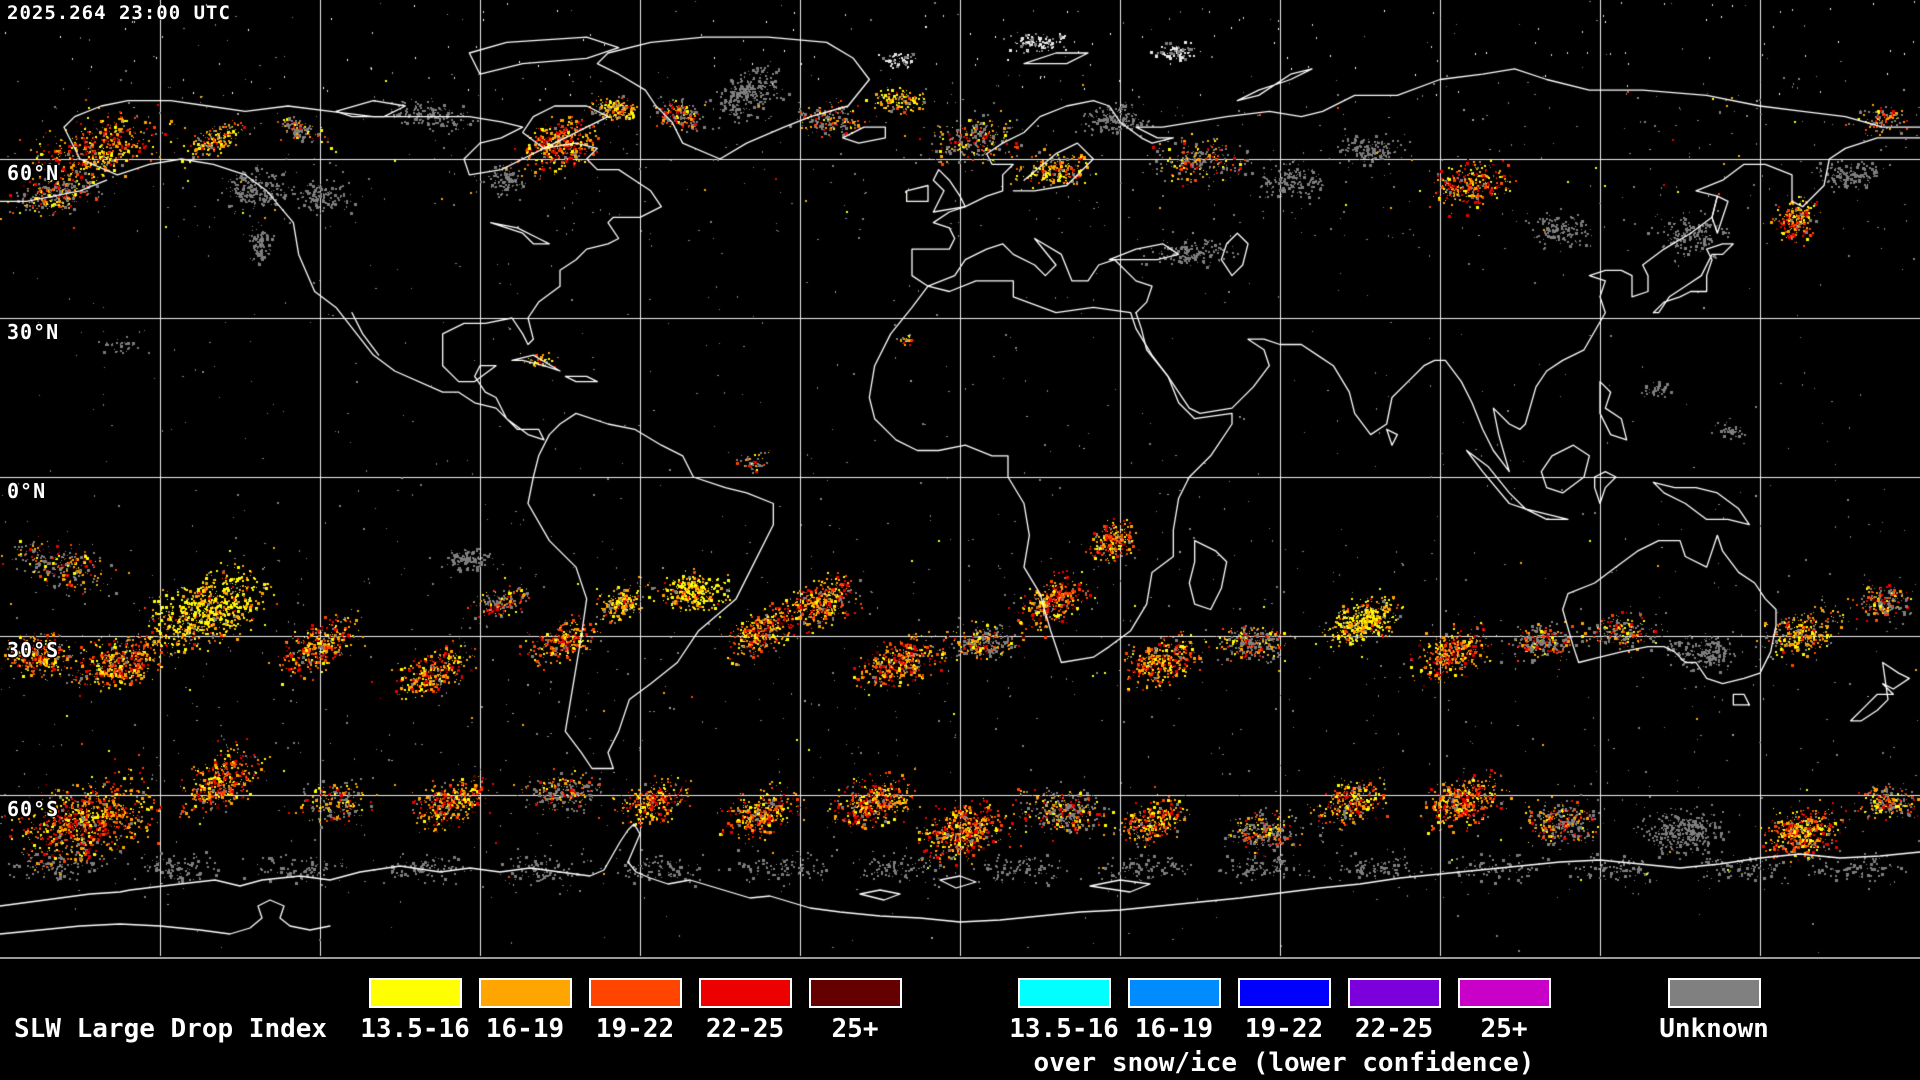  I want to click on legend-label-std-25plus: 25+, so click(855, 1029).